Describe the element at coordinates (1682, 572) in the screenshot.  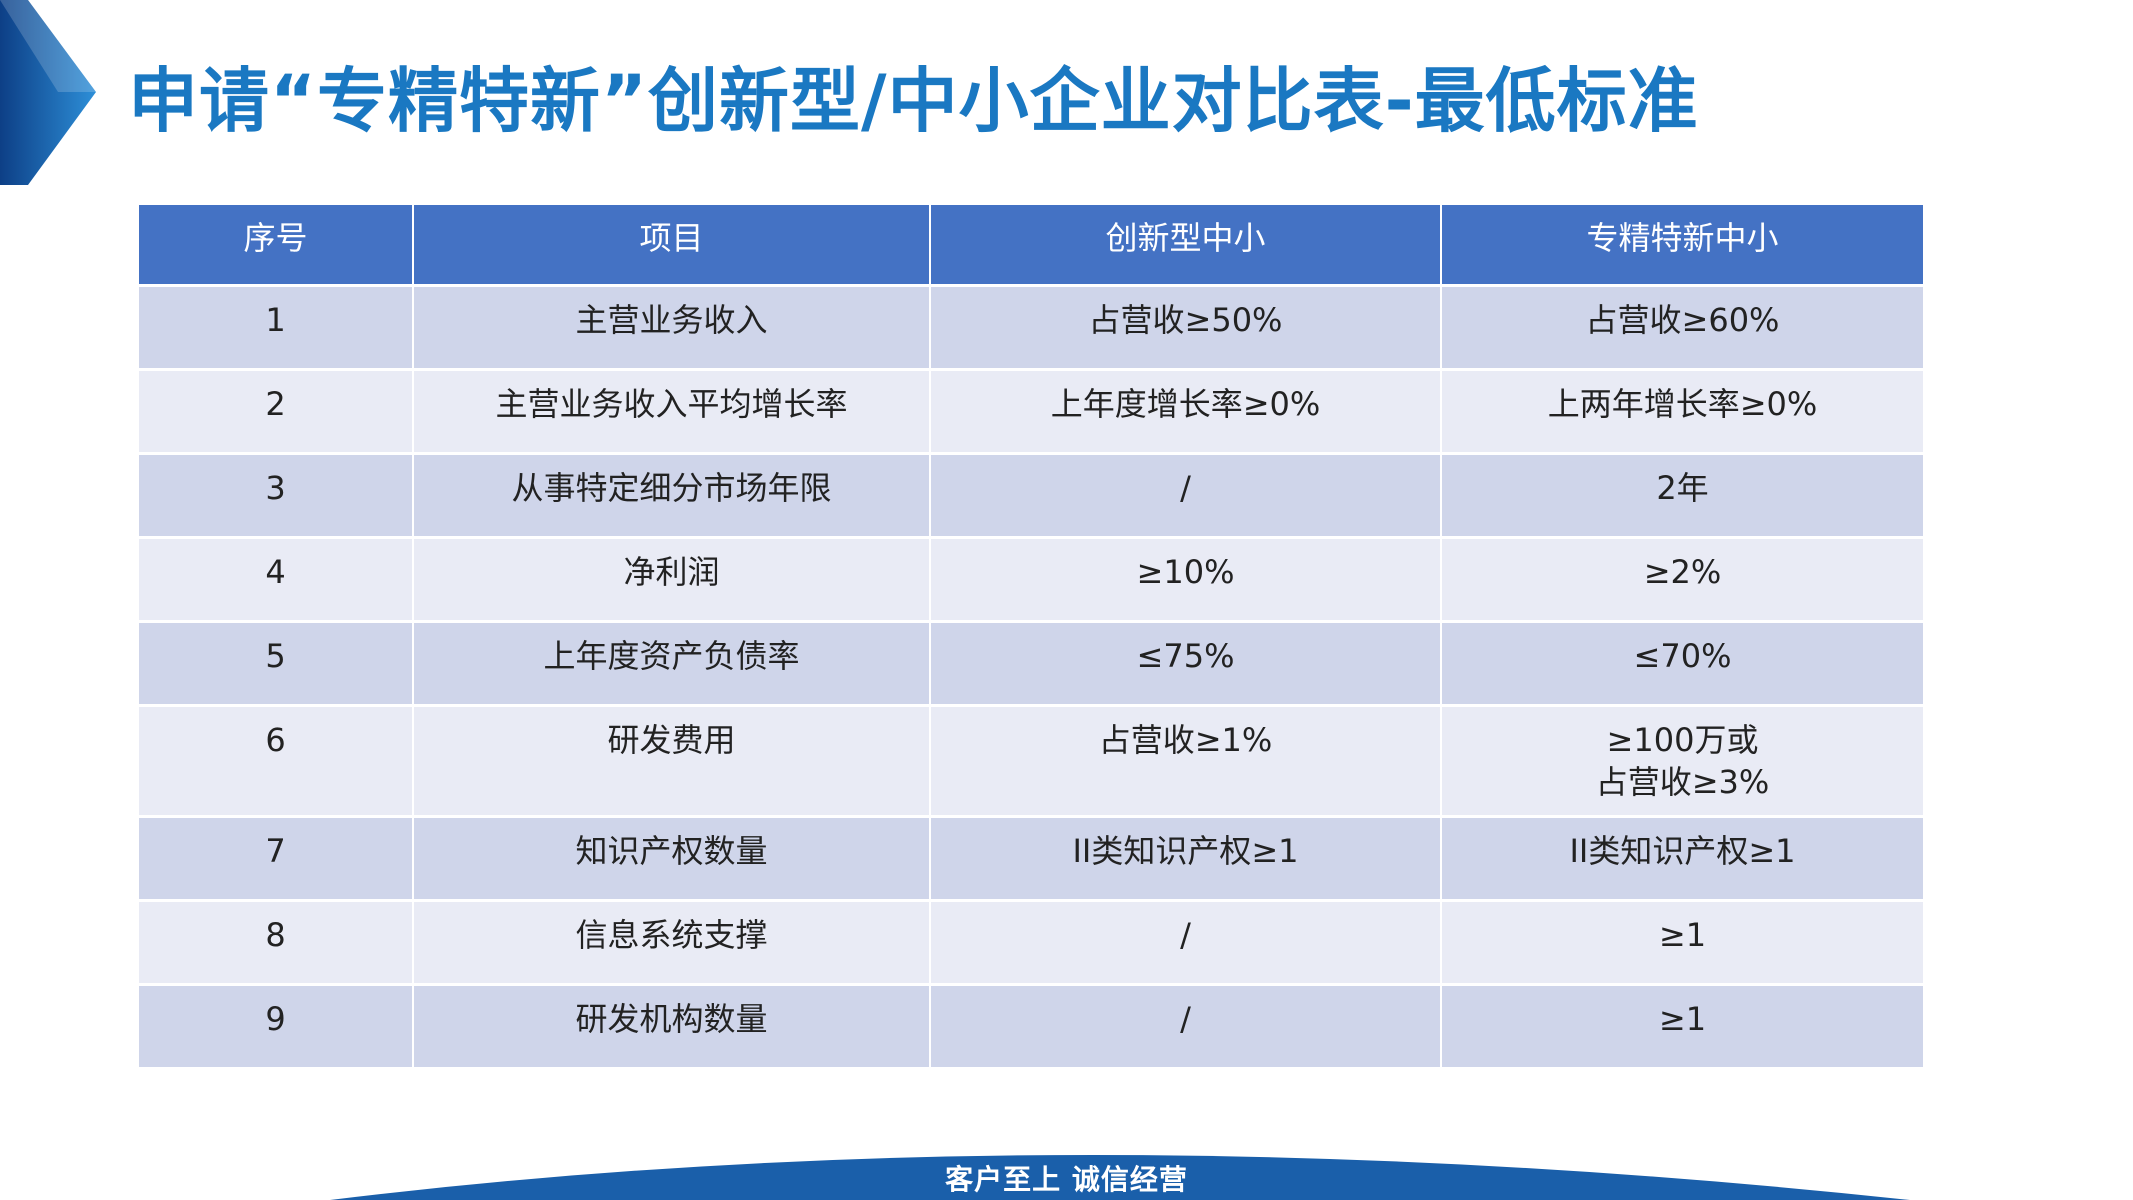
I see `cell-line: ≥2%` at that location.